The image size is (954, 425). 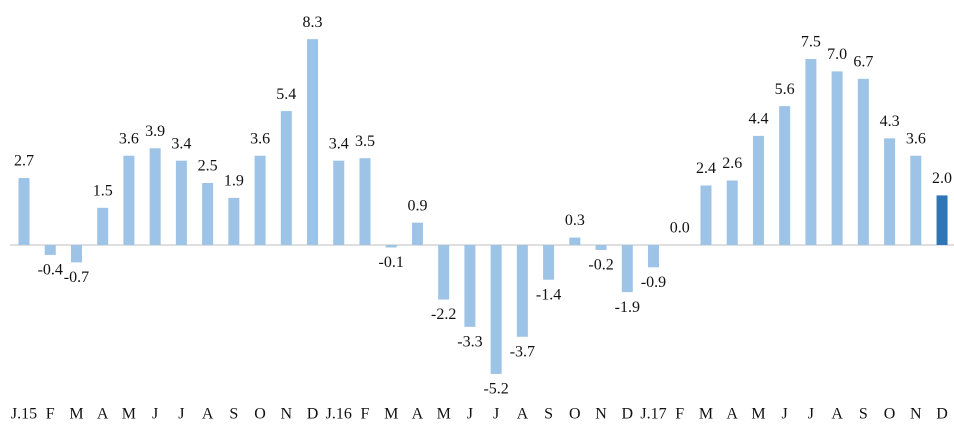 I want to click on value-label: -1.4, so click(x=548, y=294).